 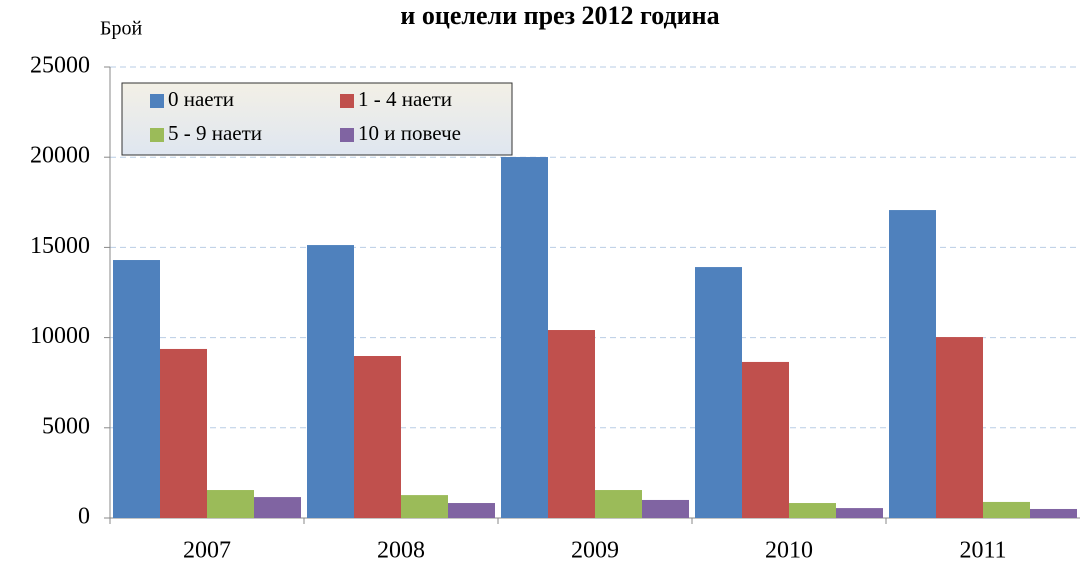 I want to click on y-axis-label: Брой, so click(x=121, y=29).